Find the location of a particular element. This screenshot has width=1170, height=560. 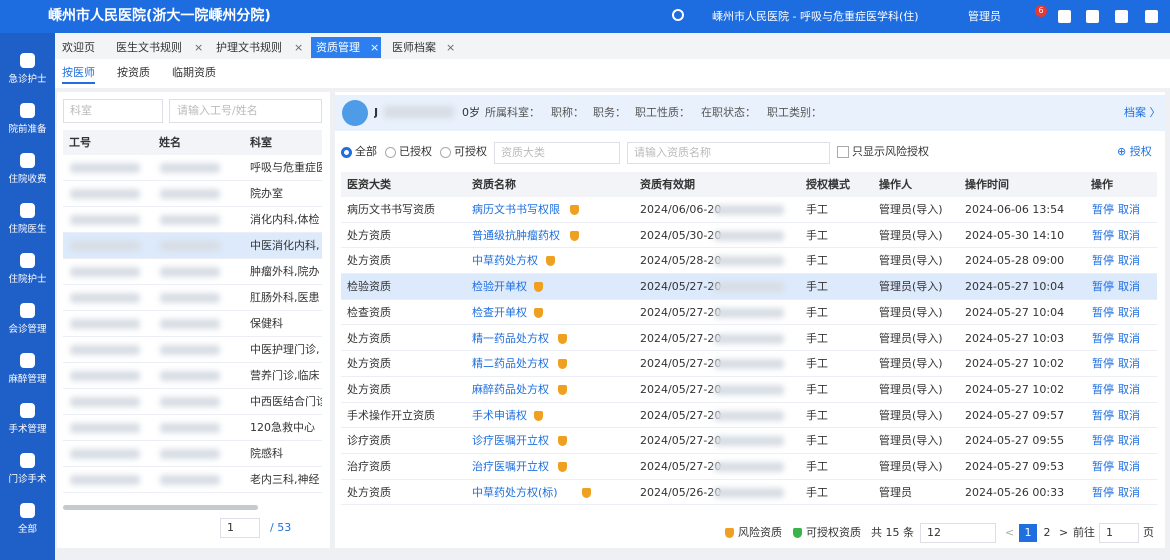

subtab: 临期资质 is located at coordinates (194, 72).